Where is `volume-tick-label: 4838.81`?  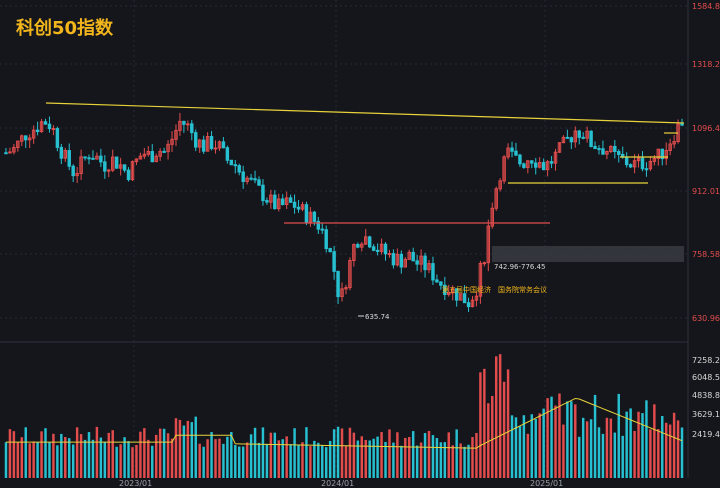
volume-tick-label: 4838.81 is located at coordinates (706, 395).